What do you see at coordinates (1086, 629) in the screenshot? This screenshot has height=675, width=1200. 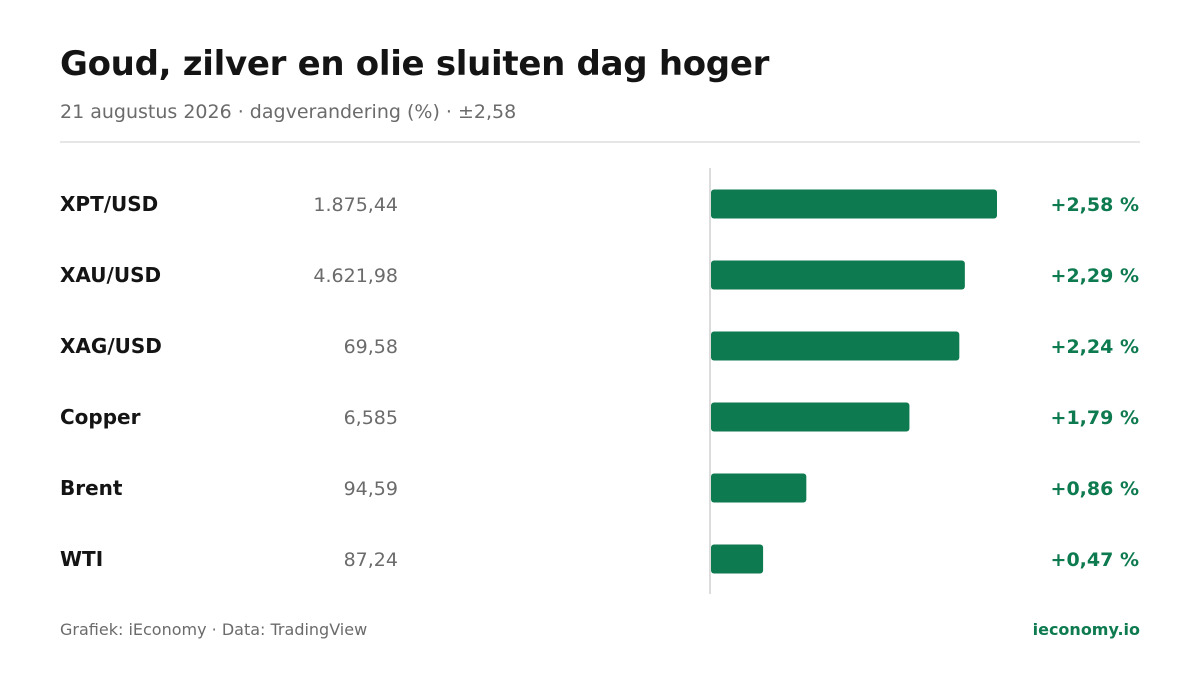 I see `footer-brand-link: ieconomy.io` at bounding box center [1086, 629].